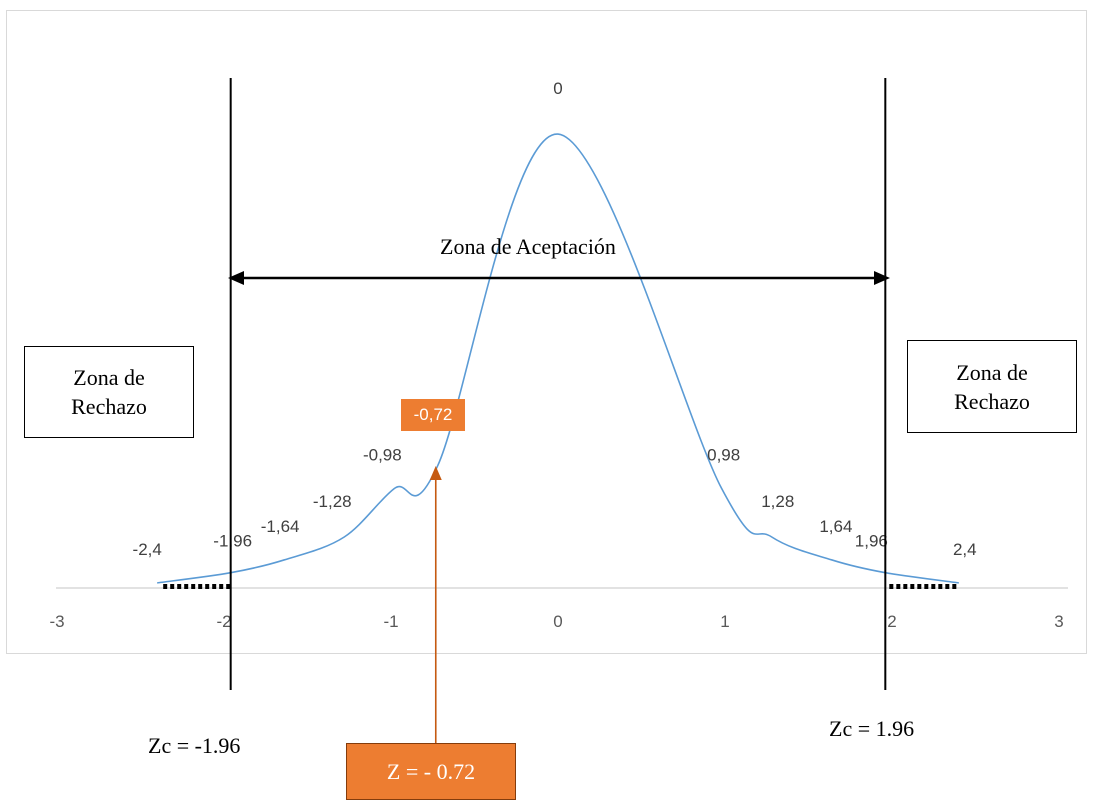  What do you see at coordinates (280, 526) in the screenshot?
I see `data-label: -1,64` at bounding box center [280, 526].